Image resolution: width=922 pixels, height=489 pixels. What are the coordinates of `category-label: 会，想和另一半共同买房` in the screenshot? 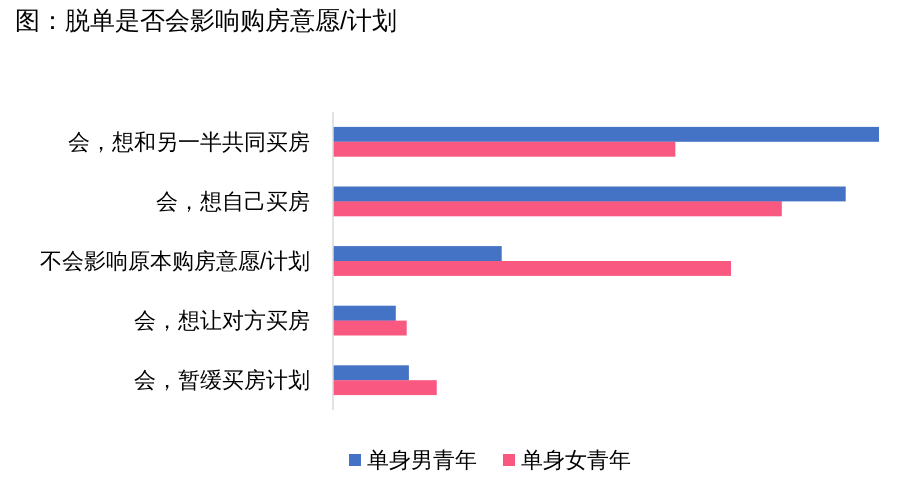 It's located at (189, 141).